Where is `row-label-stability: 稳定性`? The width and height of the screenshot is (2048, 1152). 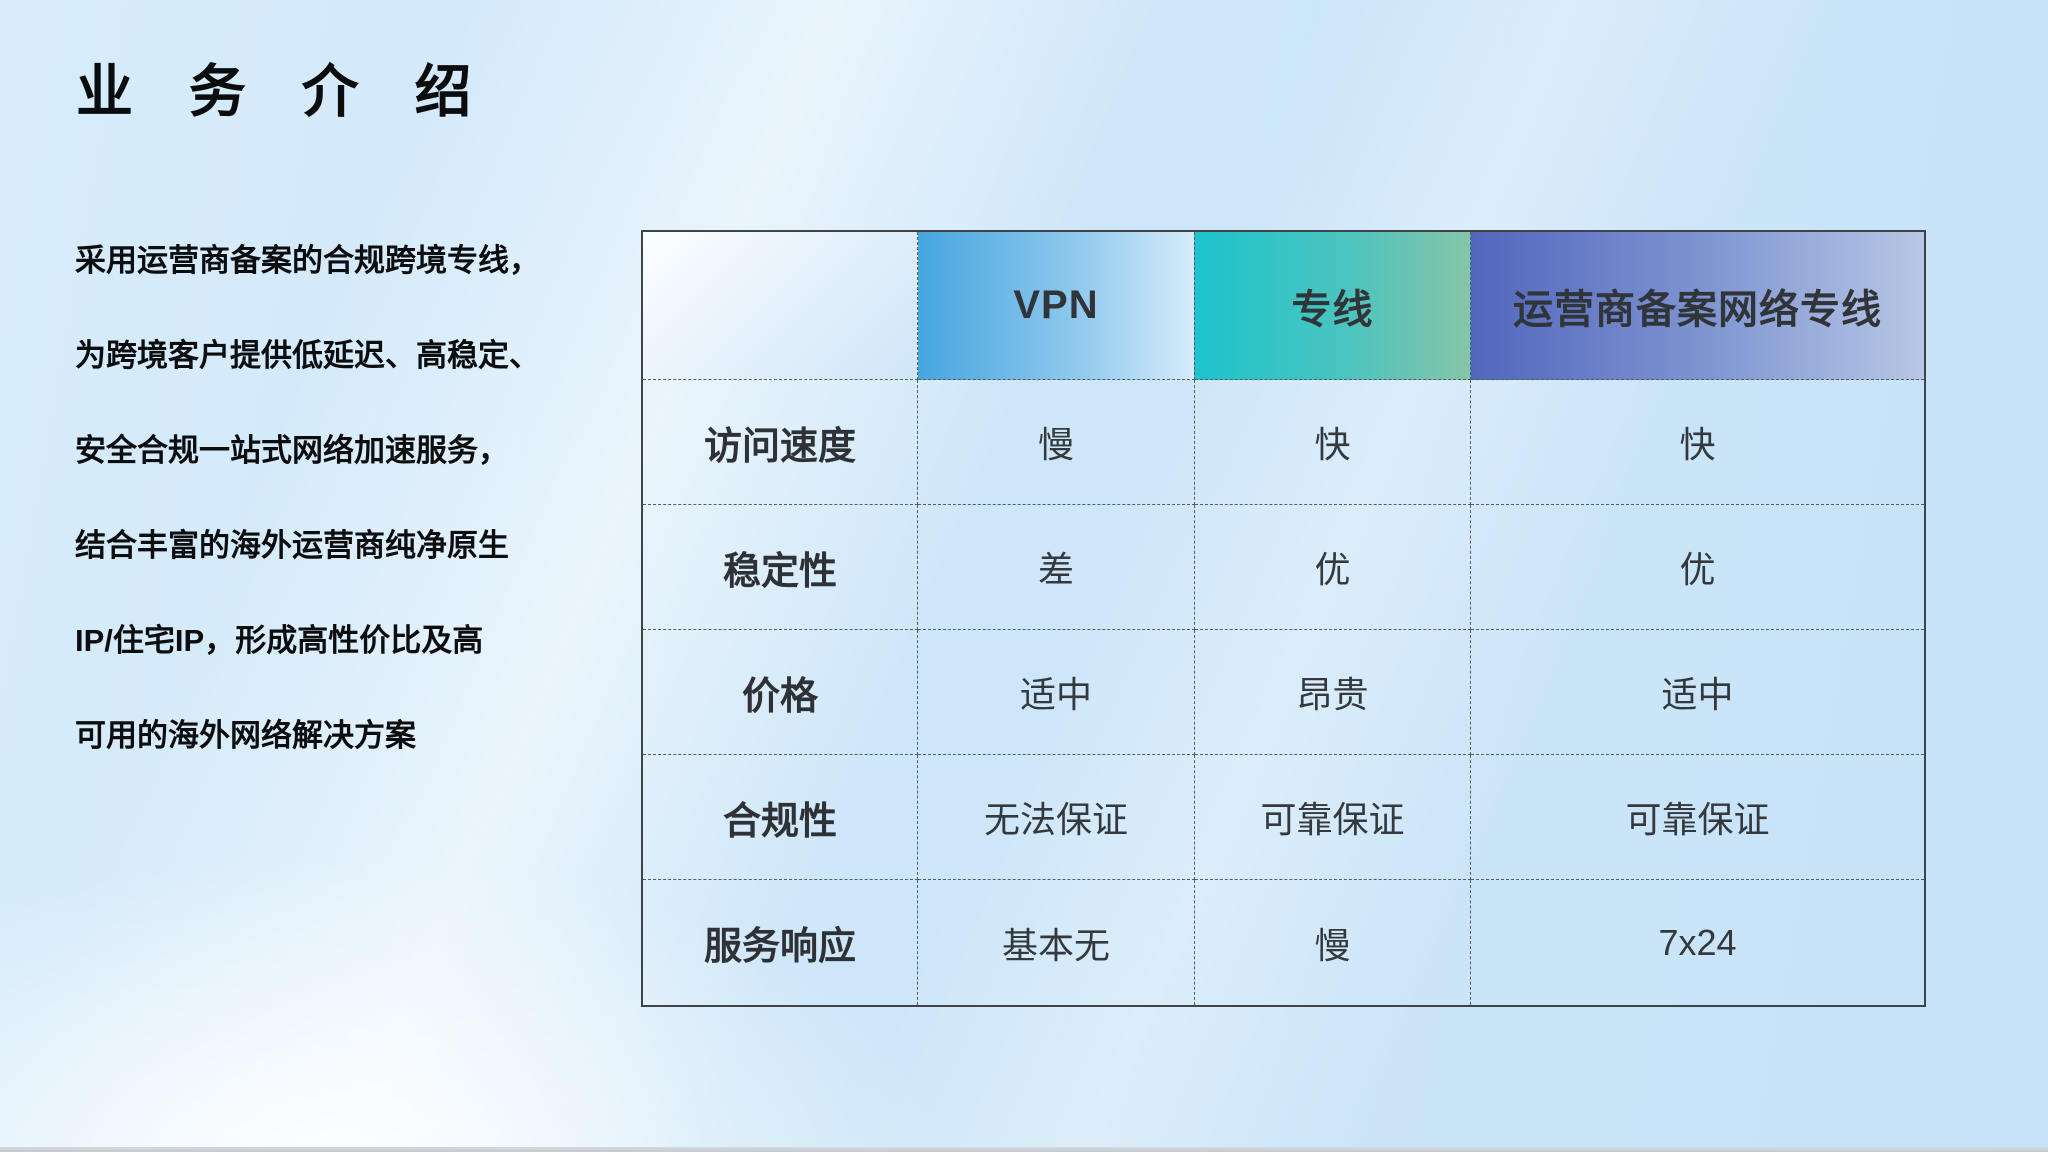 row-label-stability: 稳定性 is located at coordinates (780, 567).